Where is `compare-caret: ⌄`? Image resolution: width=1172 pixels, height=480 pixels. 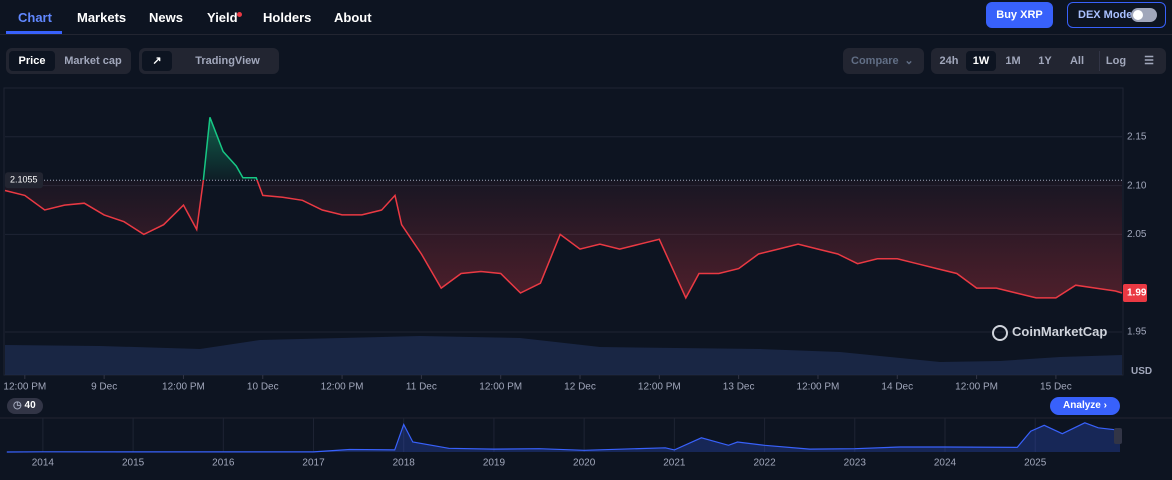 compare-caret: ⌄ is located at coordinates (909, 61).